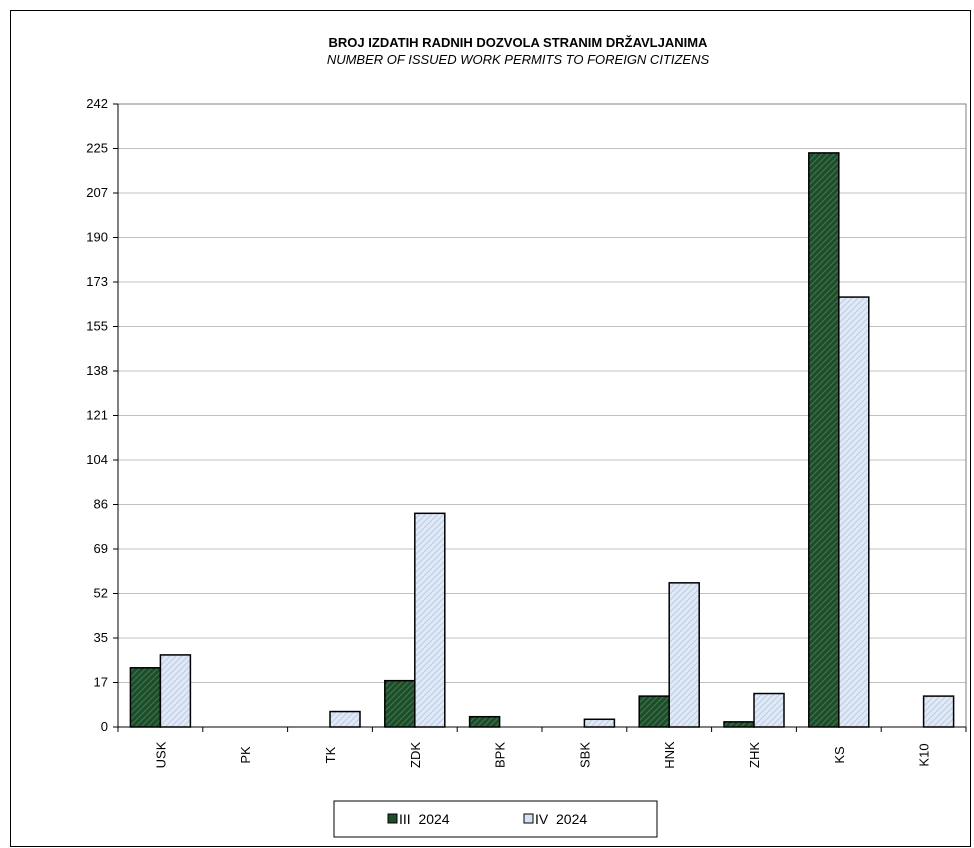  I want to click on y-tick-label: 86, so click(101, 504).